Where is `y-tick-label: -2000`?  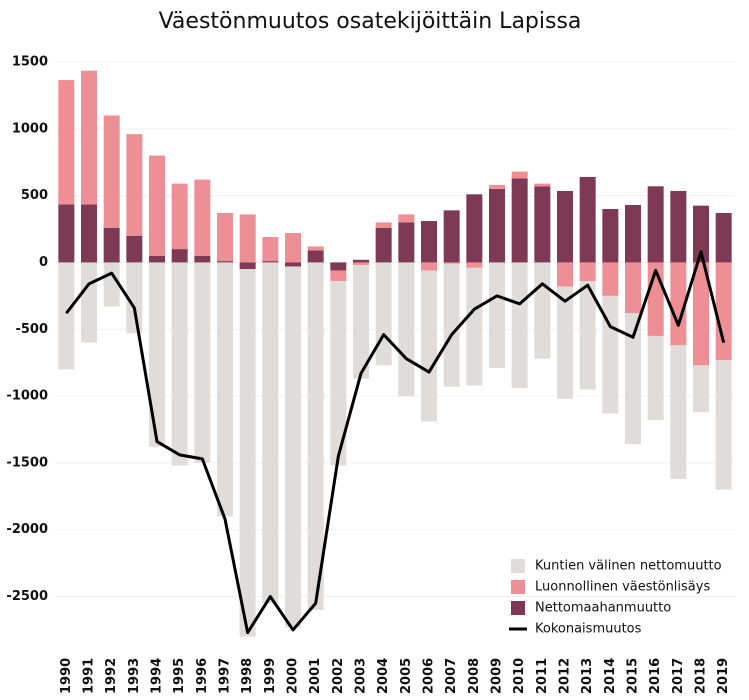
y-tick-label: -2000 is located at coordinates (27, 529).